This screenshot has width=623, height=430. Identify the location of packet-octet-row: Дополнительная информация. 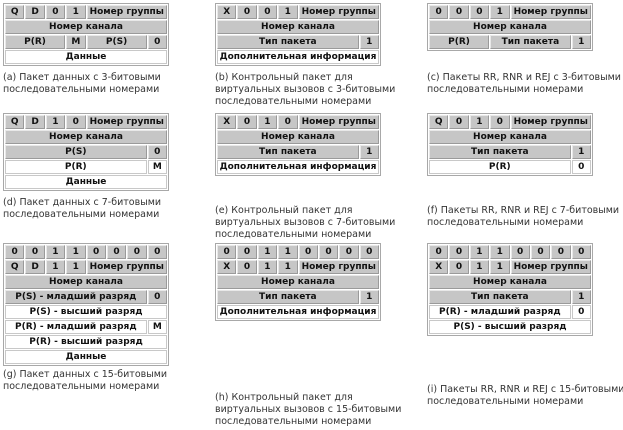
(298, 312).